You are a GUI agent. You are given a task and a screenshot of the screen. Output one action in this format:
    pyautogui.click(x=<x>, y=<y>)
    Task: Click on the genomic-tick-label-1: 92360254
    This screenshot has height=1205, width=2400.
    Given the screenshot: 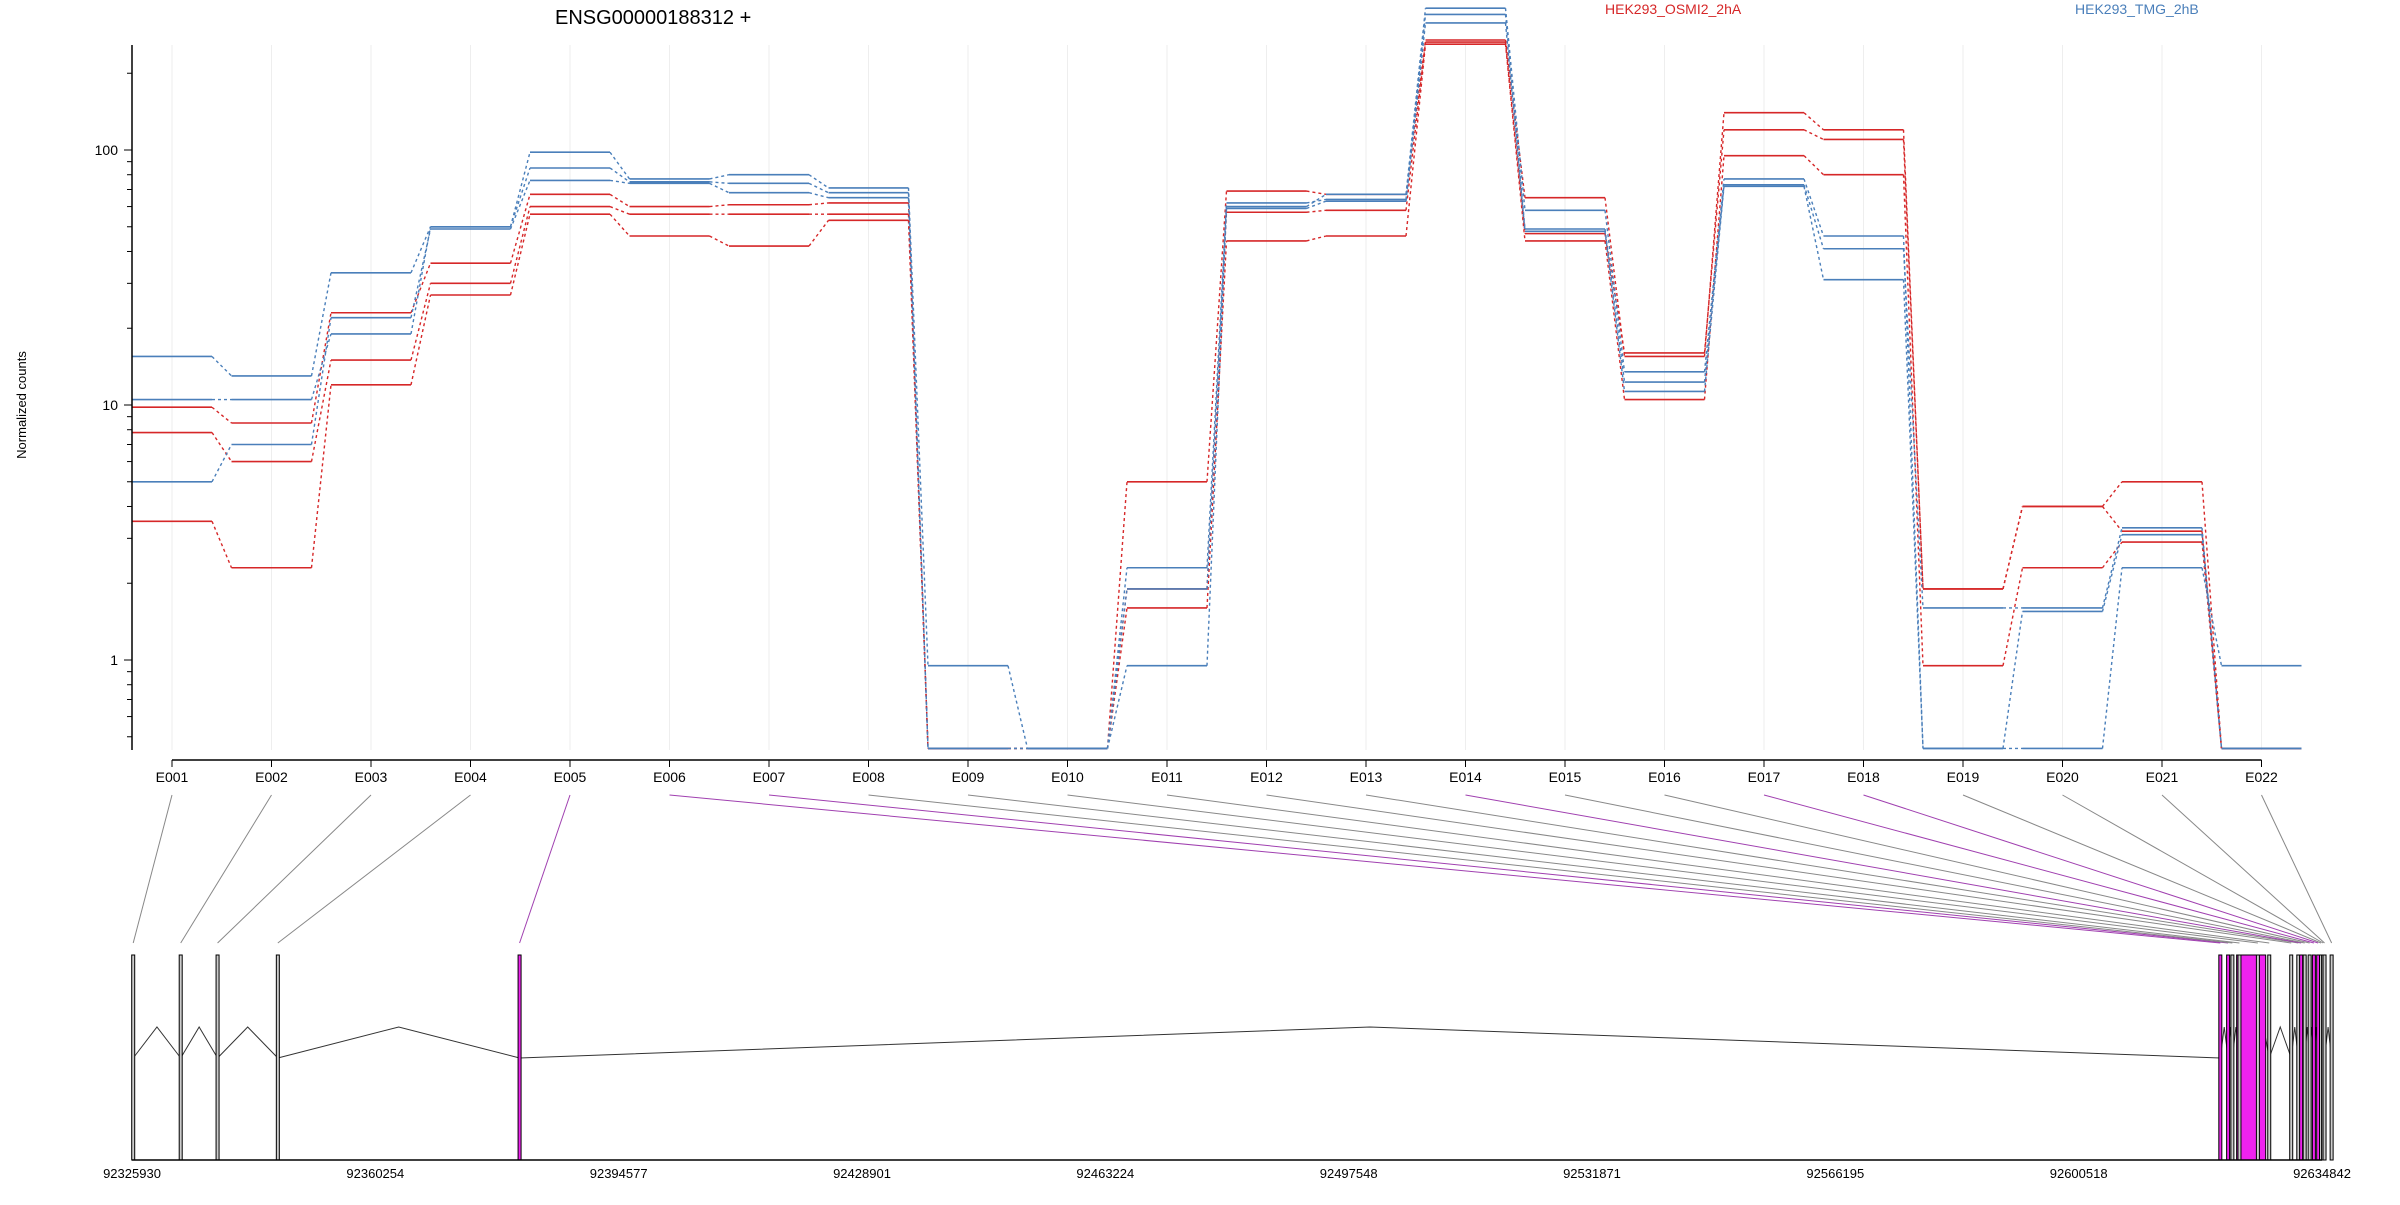 What is the action you would take?
    pyautogui.click(x=375, y=1173)
    